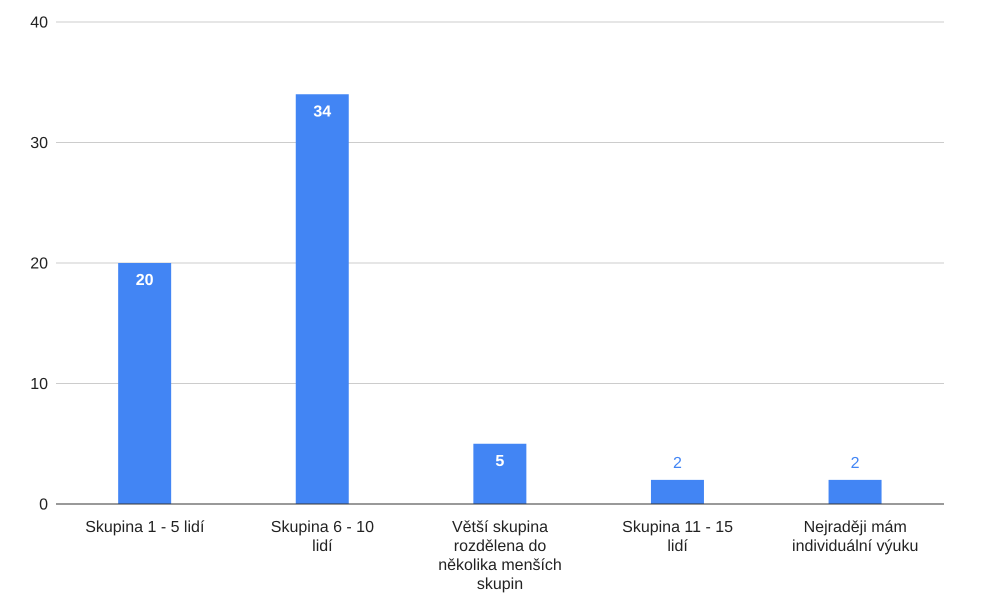 The width and height of the screenshot is (992, 608). I want to click on x-tick-label: Skupina 11 - 15 lidí, so click(678, 537).